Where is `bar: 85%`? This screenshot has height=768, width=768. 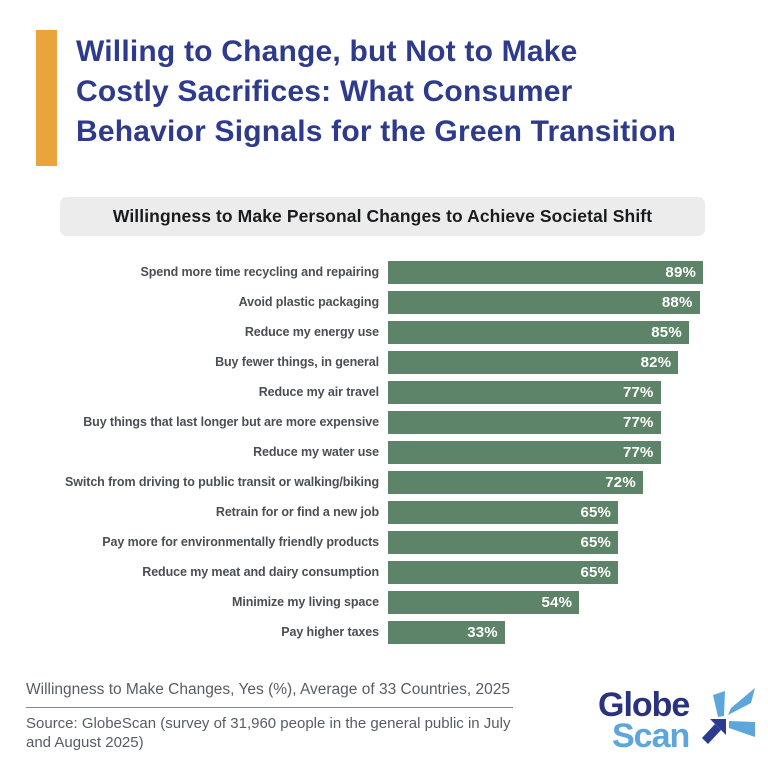 bar: 85% is located at coordinates (538, 332).